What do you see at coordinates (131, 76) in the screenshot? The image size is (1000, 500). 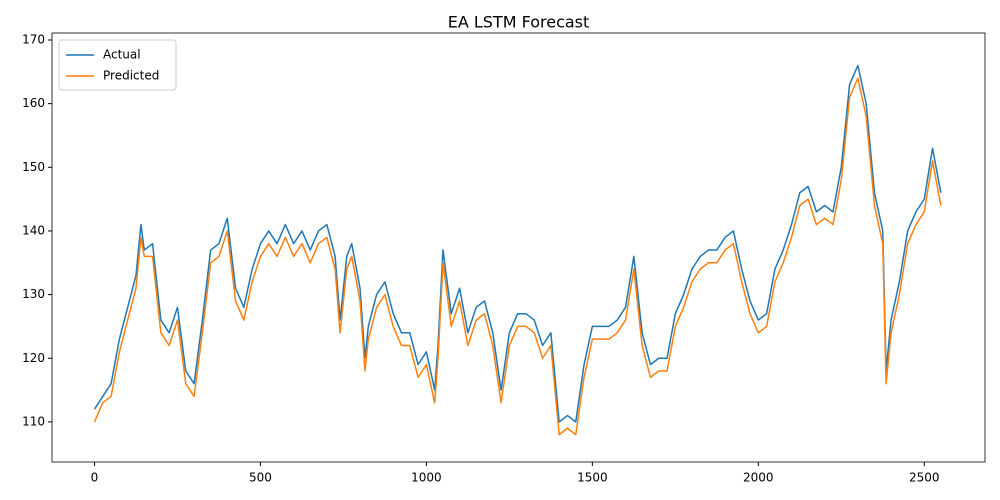 I see `legend-label: Predicted` at bounding box center [131, 76].